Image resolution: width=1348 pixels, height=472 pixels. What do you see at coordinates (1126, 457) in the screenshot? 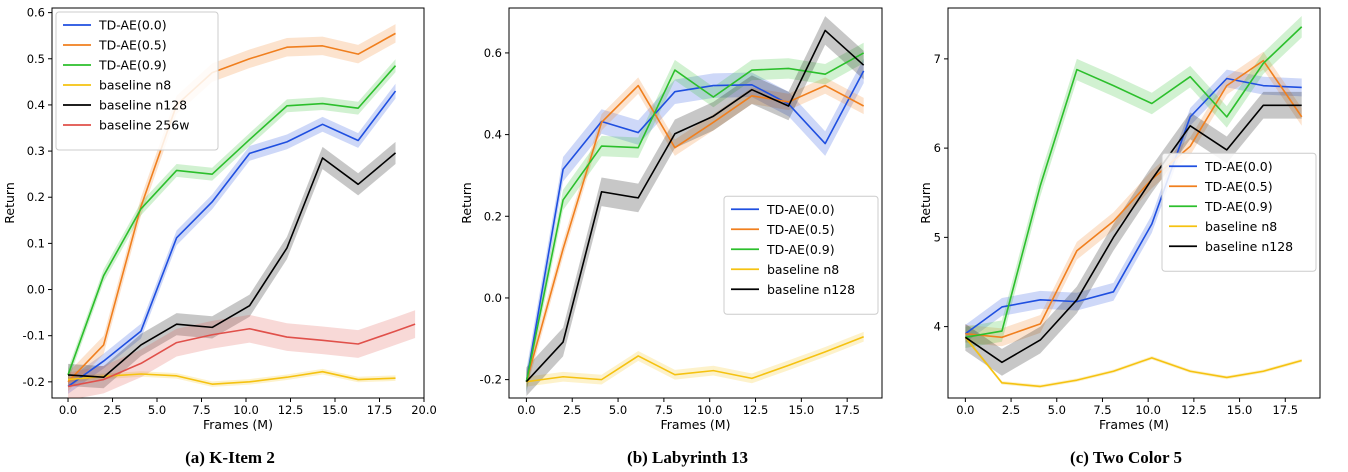
I see `panel-caption: (c) Two Color 5` at bounding box center [1126, 457].